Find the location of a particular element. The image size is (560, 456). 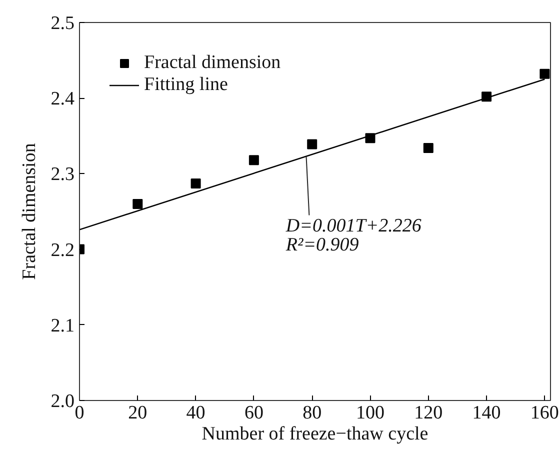

annotation: D=0.001T+2.226 is located at coordinates (353, 225).